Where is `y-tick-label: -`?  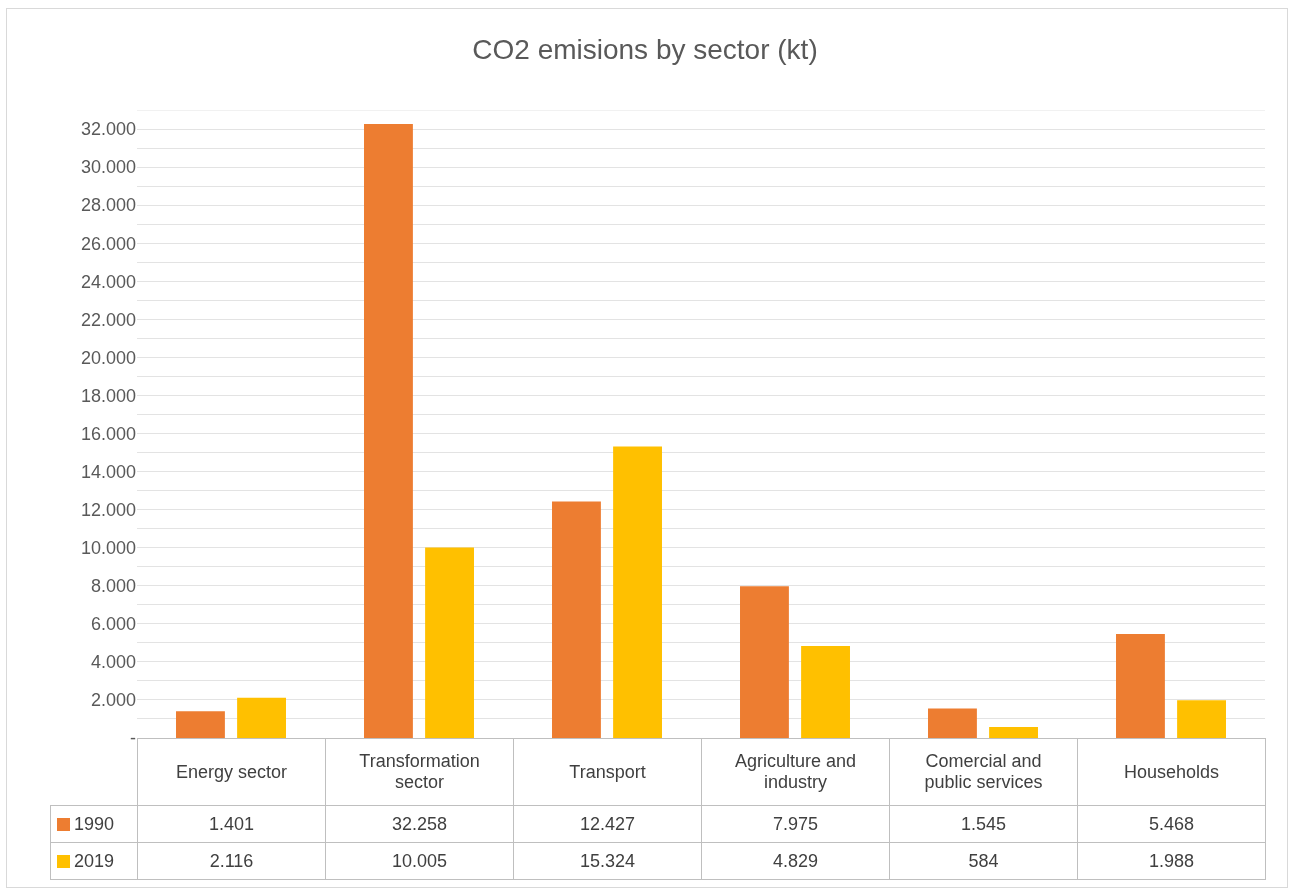
y-tick-label: - is located at coordinates (133, 738).